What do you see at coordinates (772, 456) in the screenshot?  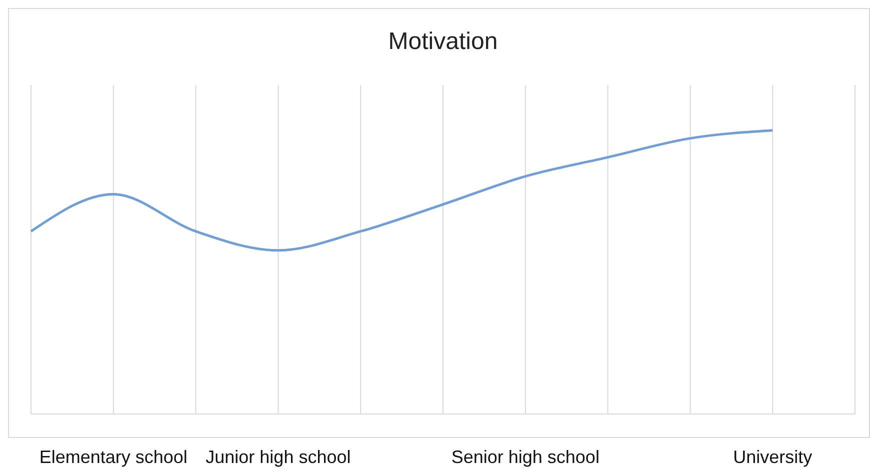 I see `x-tick-label: University` at bounding box center [772, 456].